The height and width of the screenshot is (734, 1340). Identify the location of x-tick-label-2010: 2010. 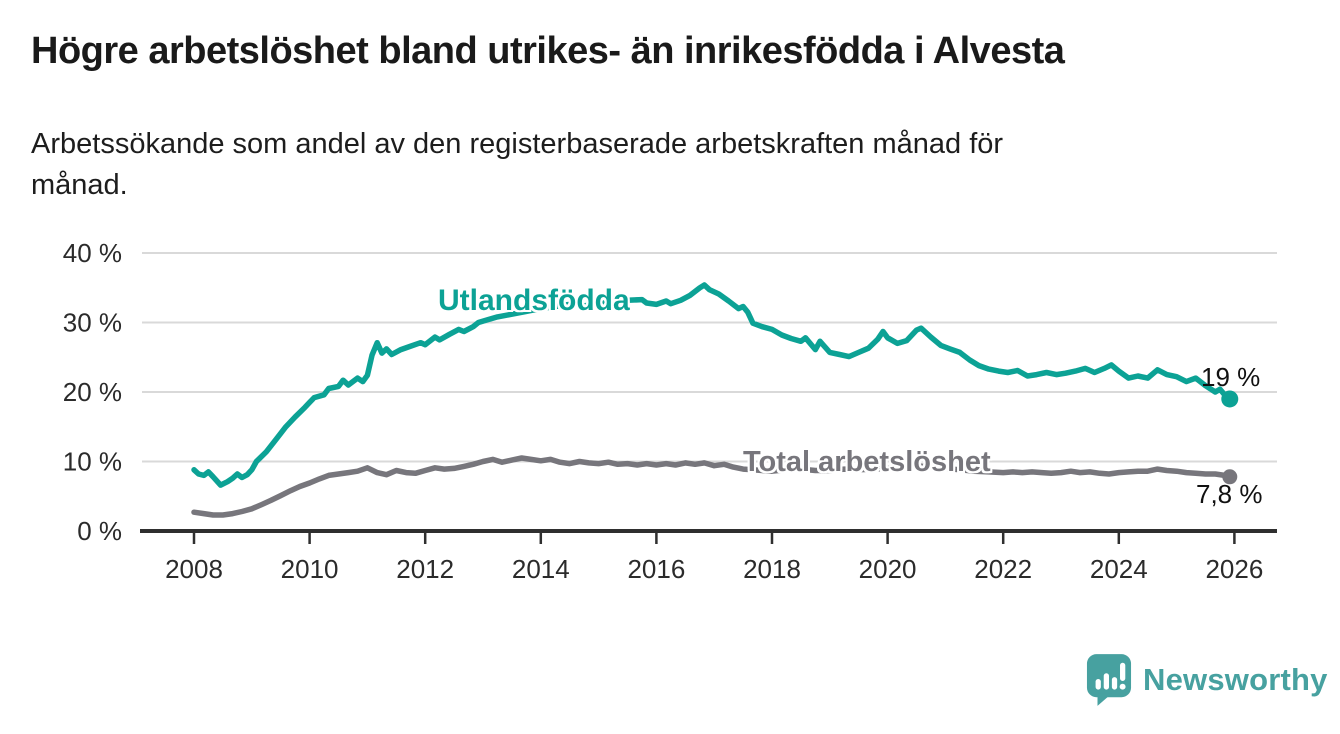
(310, 569).